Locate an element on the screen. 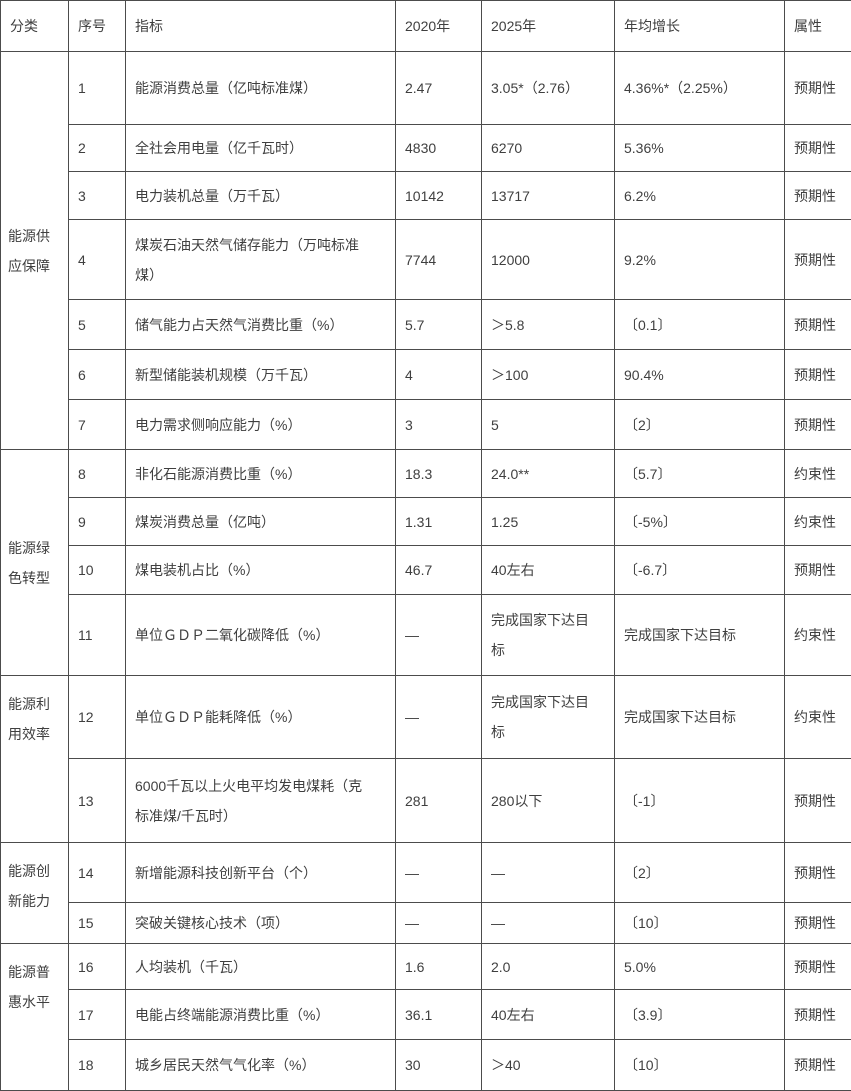 The width and height of the screenshot is (851, 1091). column-header-2025: 2025年 is located at coordinates (548, 26).